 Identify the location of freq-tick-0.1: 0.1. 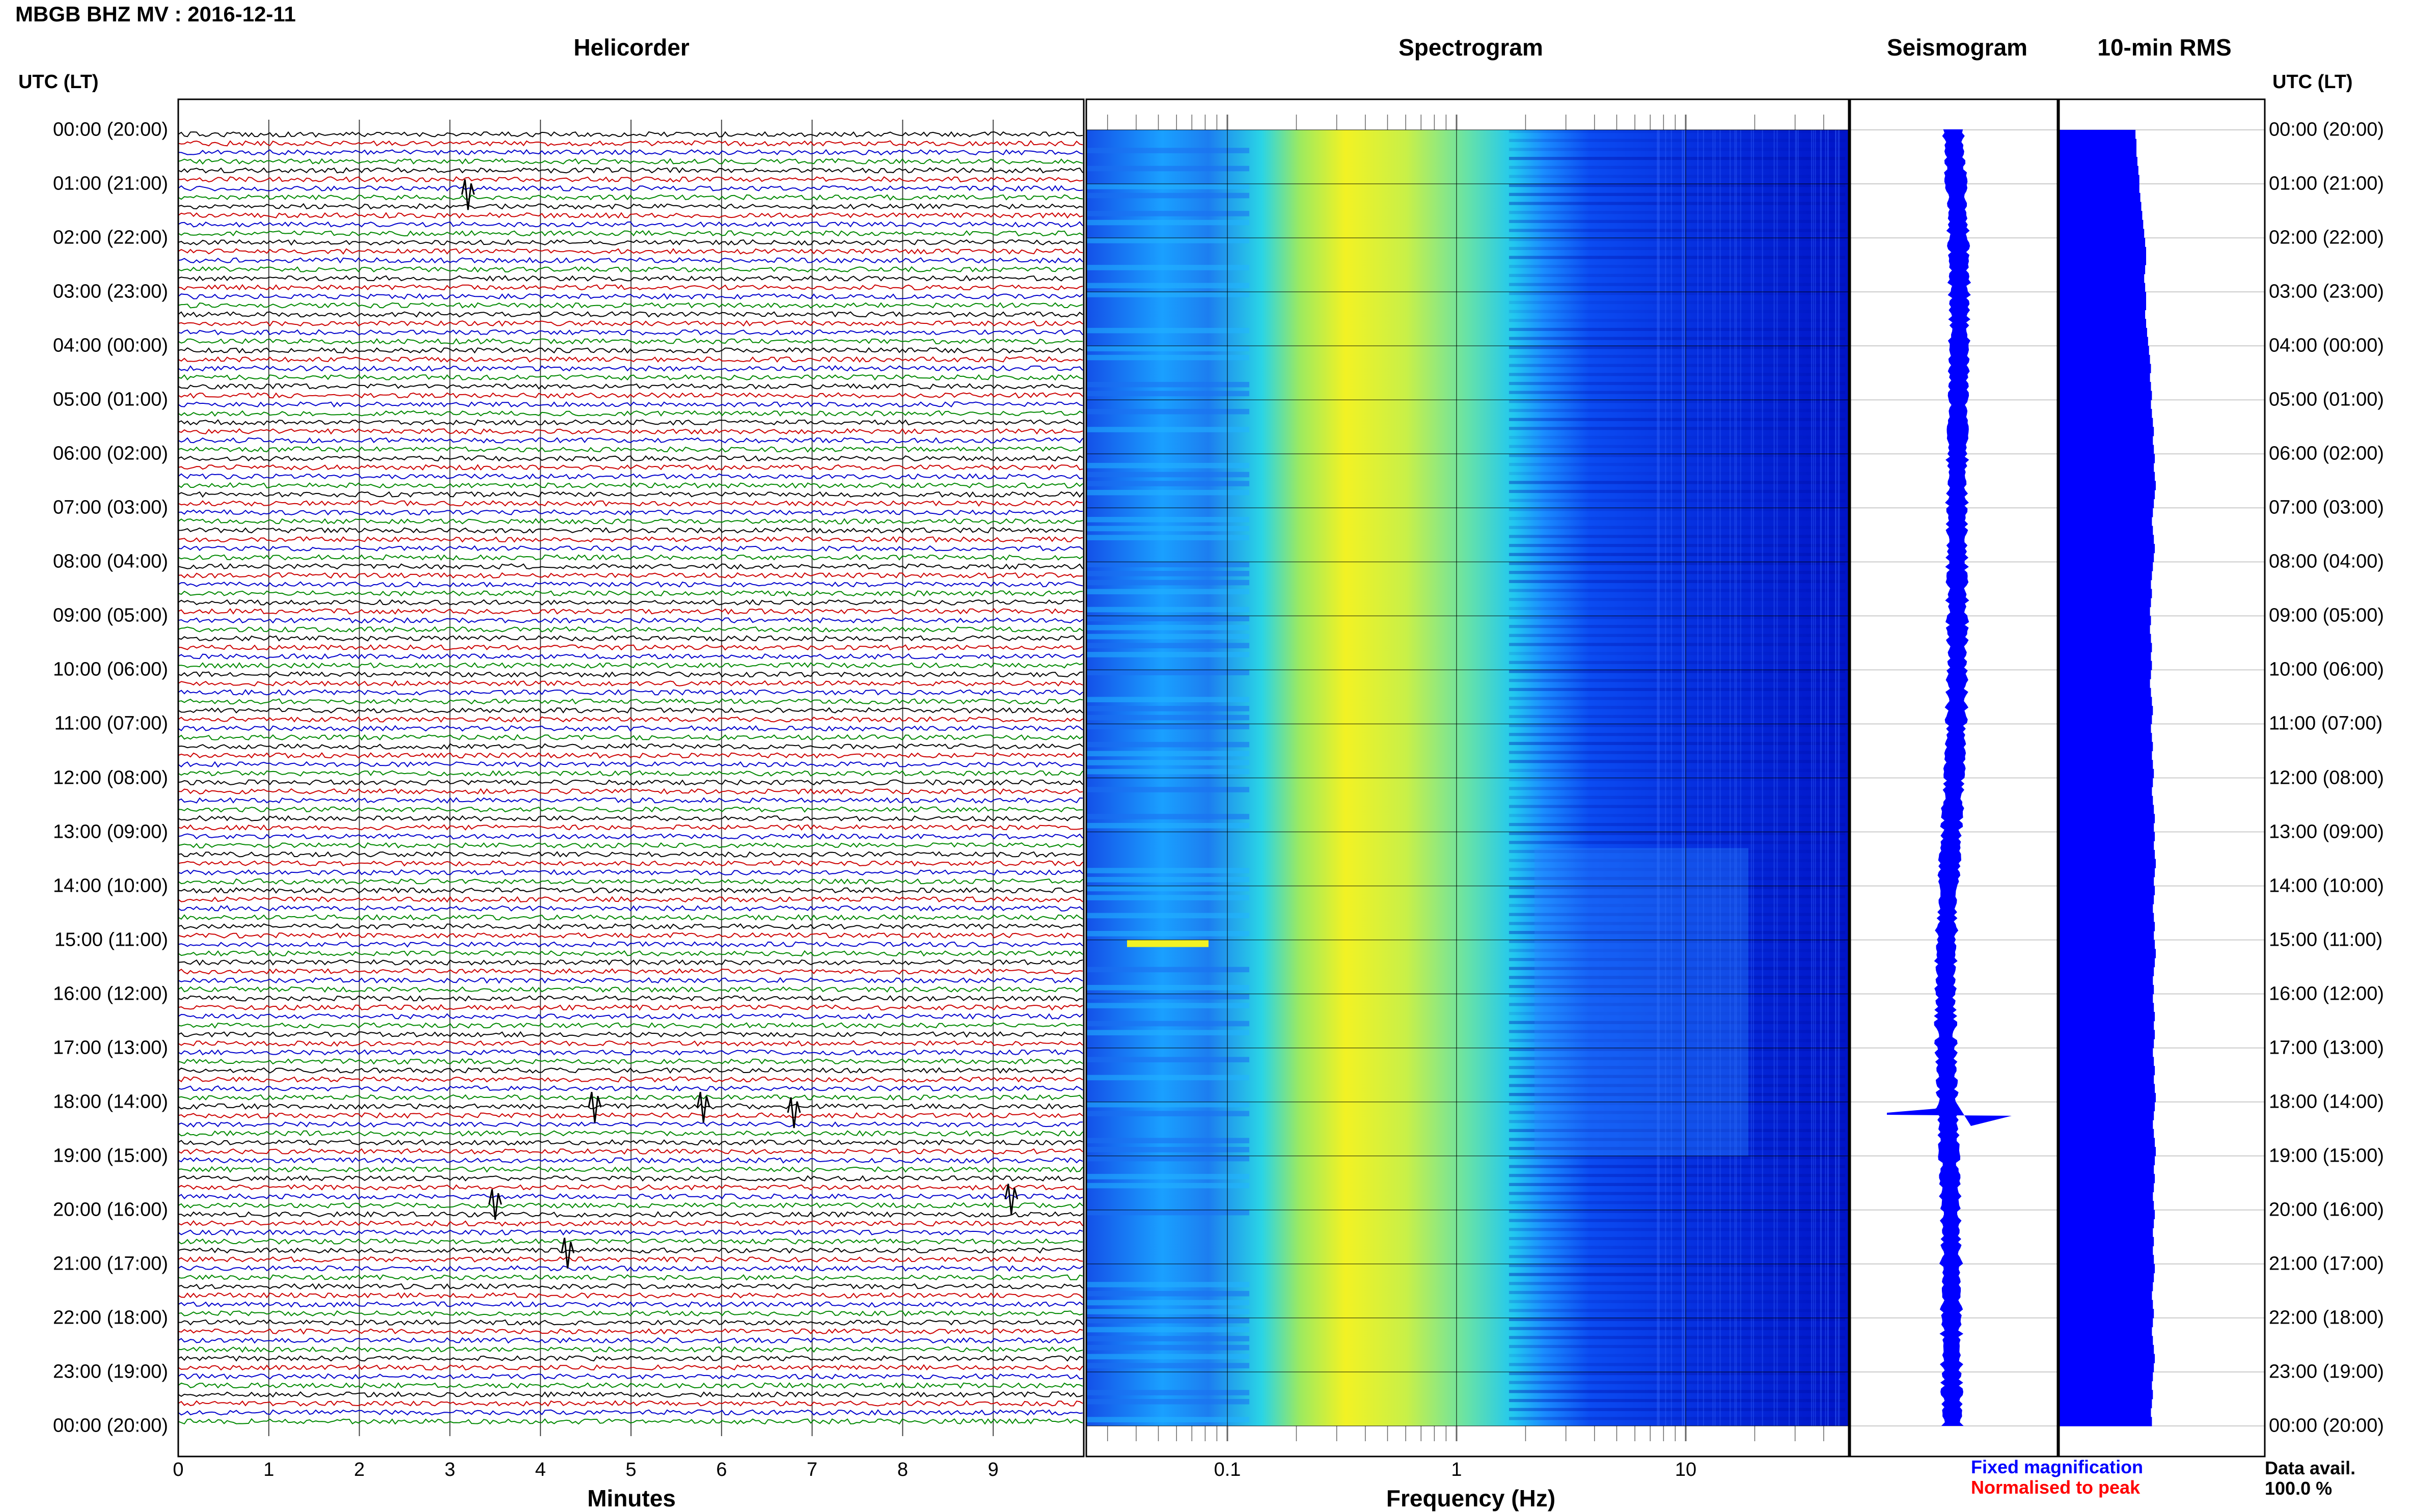
(1227, 1469).